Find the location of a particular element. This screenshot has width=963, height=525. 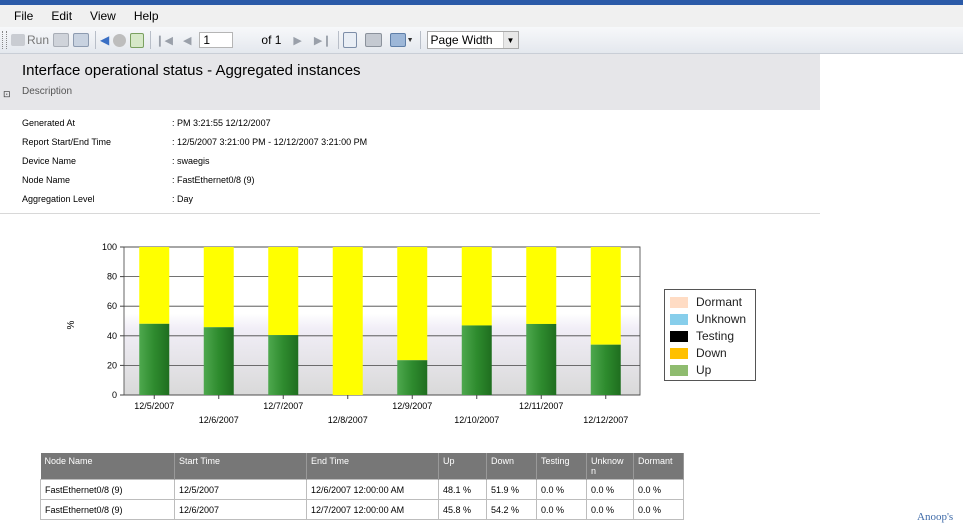

meta-row: Device Name : swaegis is located at coordinates (194, 165).